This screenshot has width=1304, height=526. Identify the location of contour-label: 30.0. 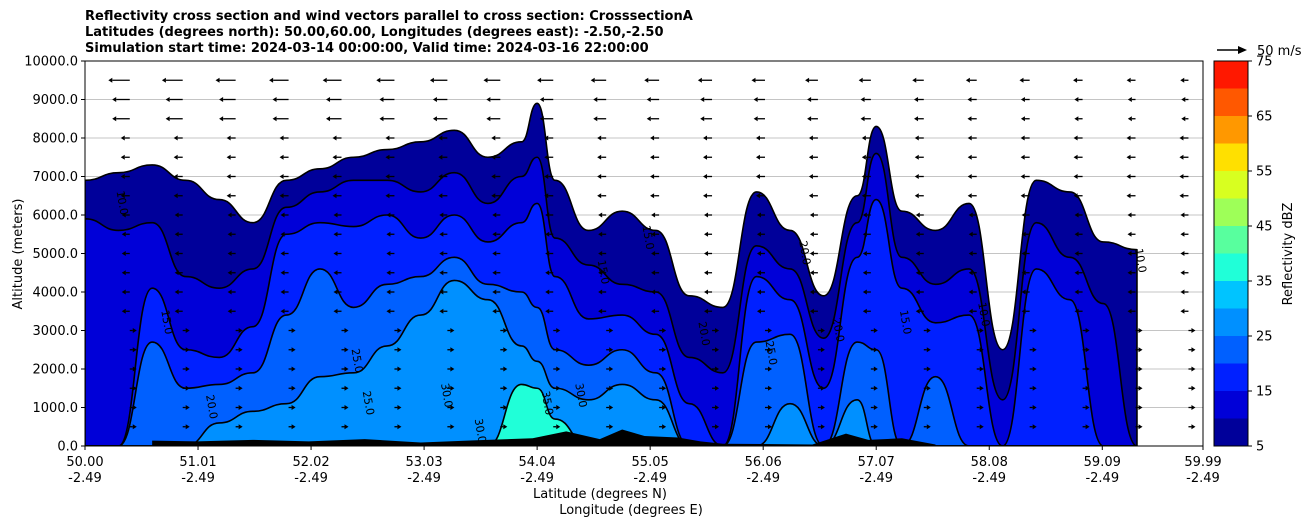
(580, 395).